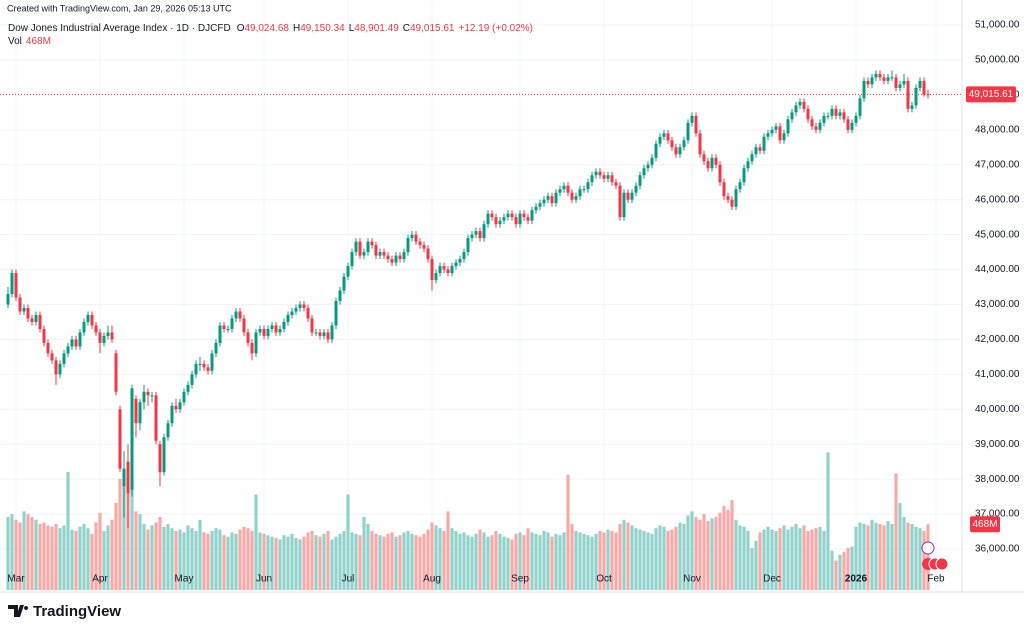 This screenshot has width=1024, height=632. I want to click on x-tick-label: Jul, so click(348, 579).